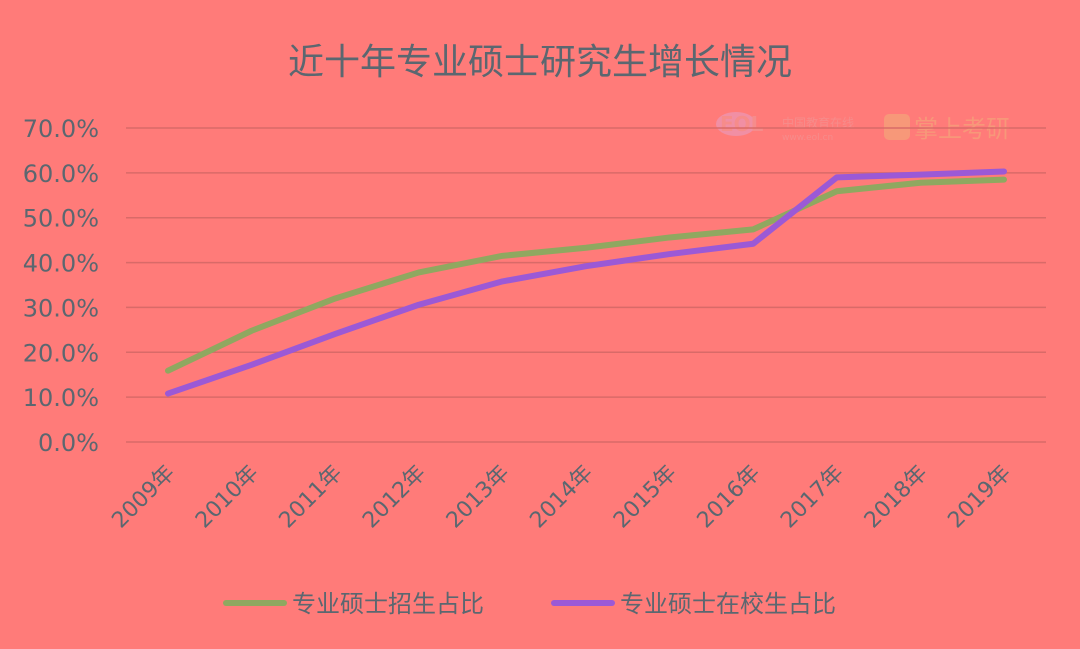 This screenshot has height=649, width=1080. I want to click on y-tick-label: 30.0%, so click(61, 308).